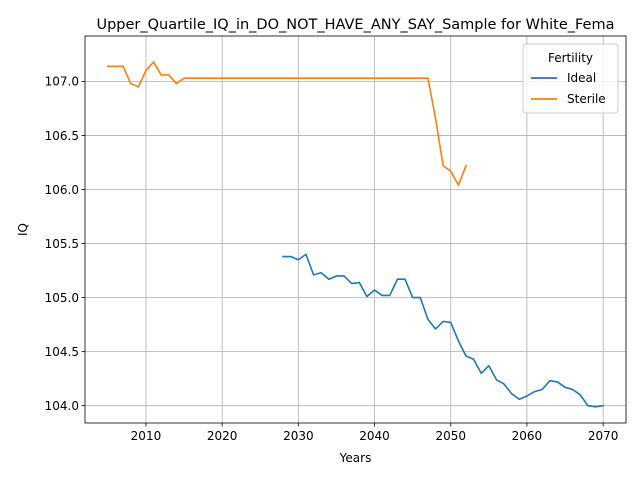 The height and width of the screenshot is (480, 640). What do you see at coordinates (62, 244) in the screenshot?
I see `y-tick-label: 105.5` at bounding box center [62, 244].